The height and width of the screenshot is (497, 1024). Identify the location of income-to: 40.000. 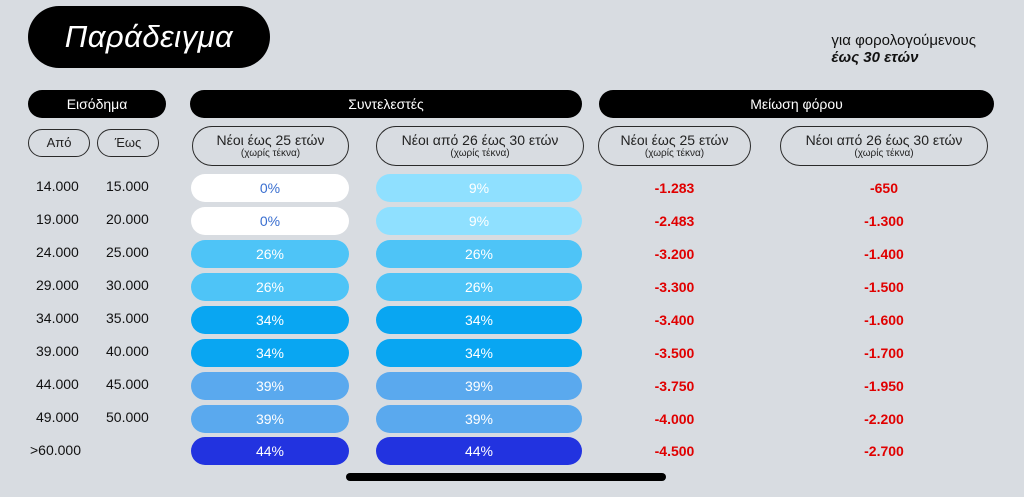
(127, 351).